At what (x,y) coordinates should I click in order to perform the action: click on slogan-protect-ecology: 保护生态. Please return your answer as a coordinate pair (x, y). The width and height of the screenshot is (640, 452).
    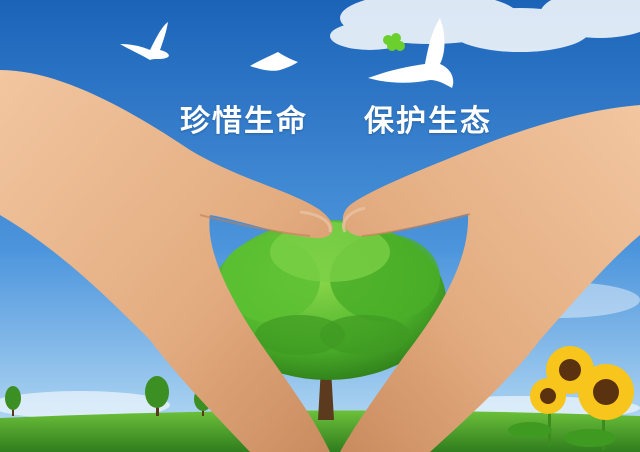
    Looking at the image, I should click on (428, 121).